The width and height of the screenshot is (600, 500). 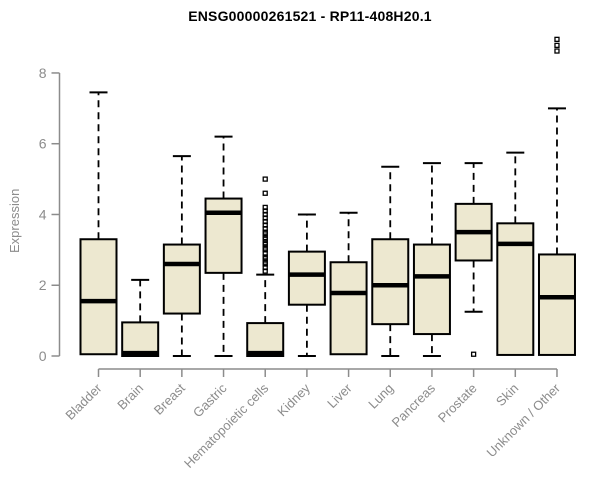 I want to click on chart-title: ENSG00000261521 - RP11-408H20.1, so click(x=310, y=16).